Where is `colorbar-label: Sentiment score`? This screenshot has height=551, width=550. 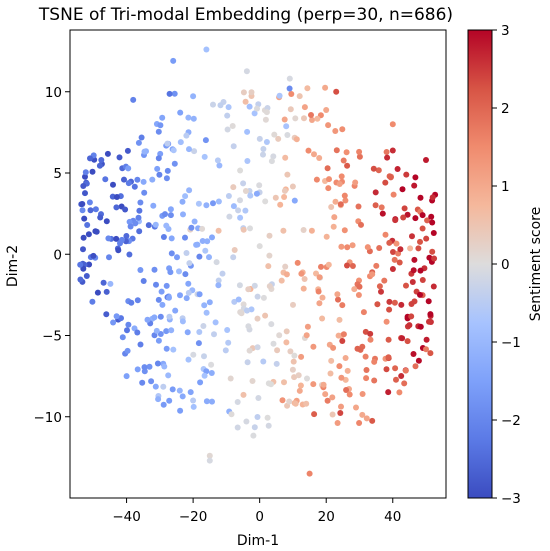 colorbar-label: Sentiment score is located at coordinates (536, 264).